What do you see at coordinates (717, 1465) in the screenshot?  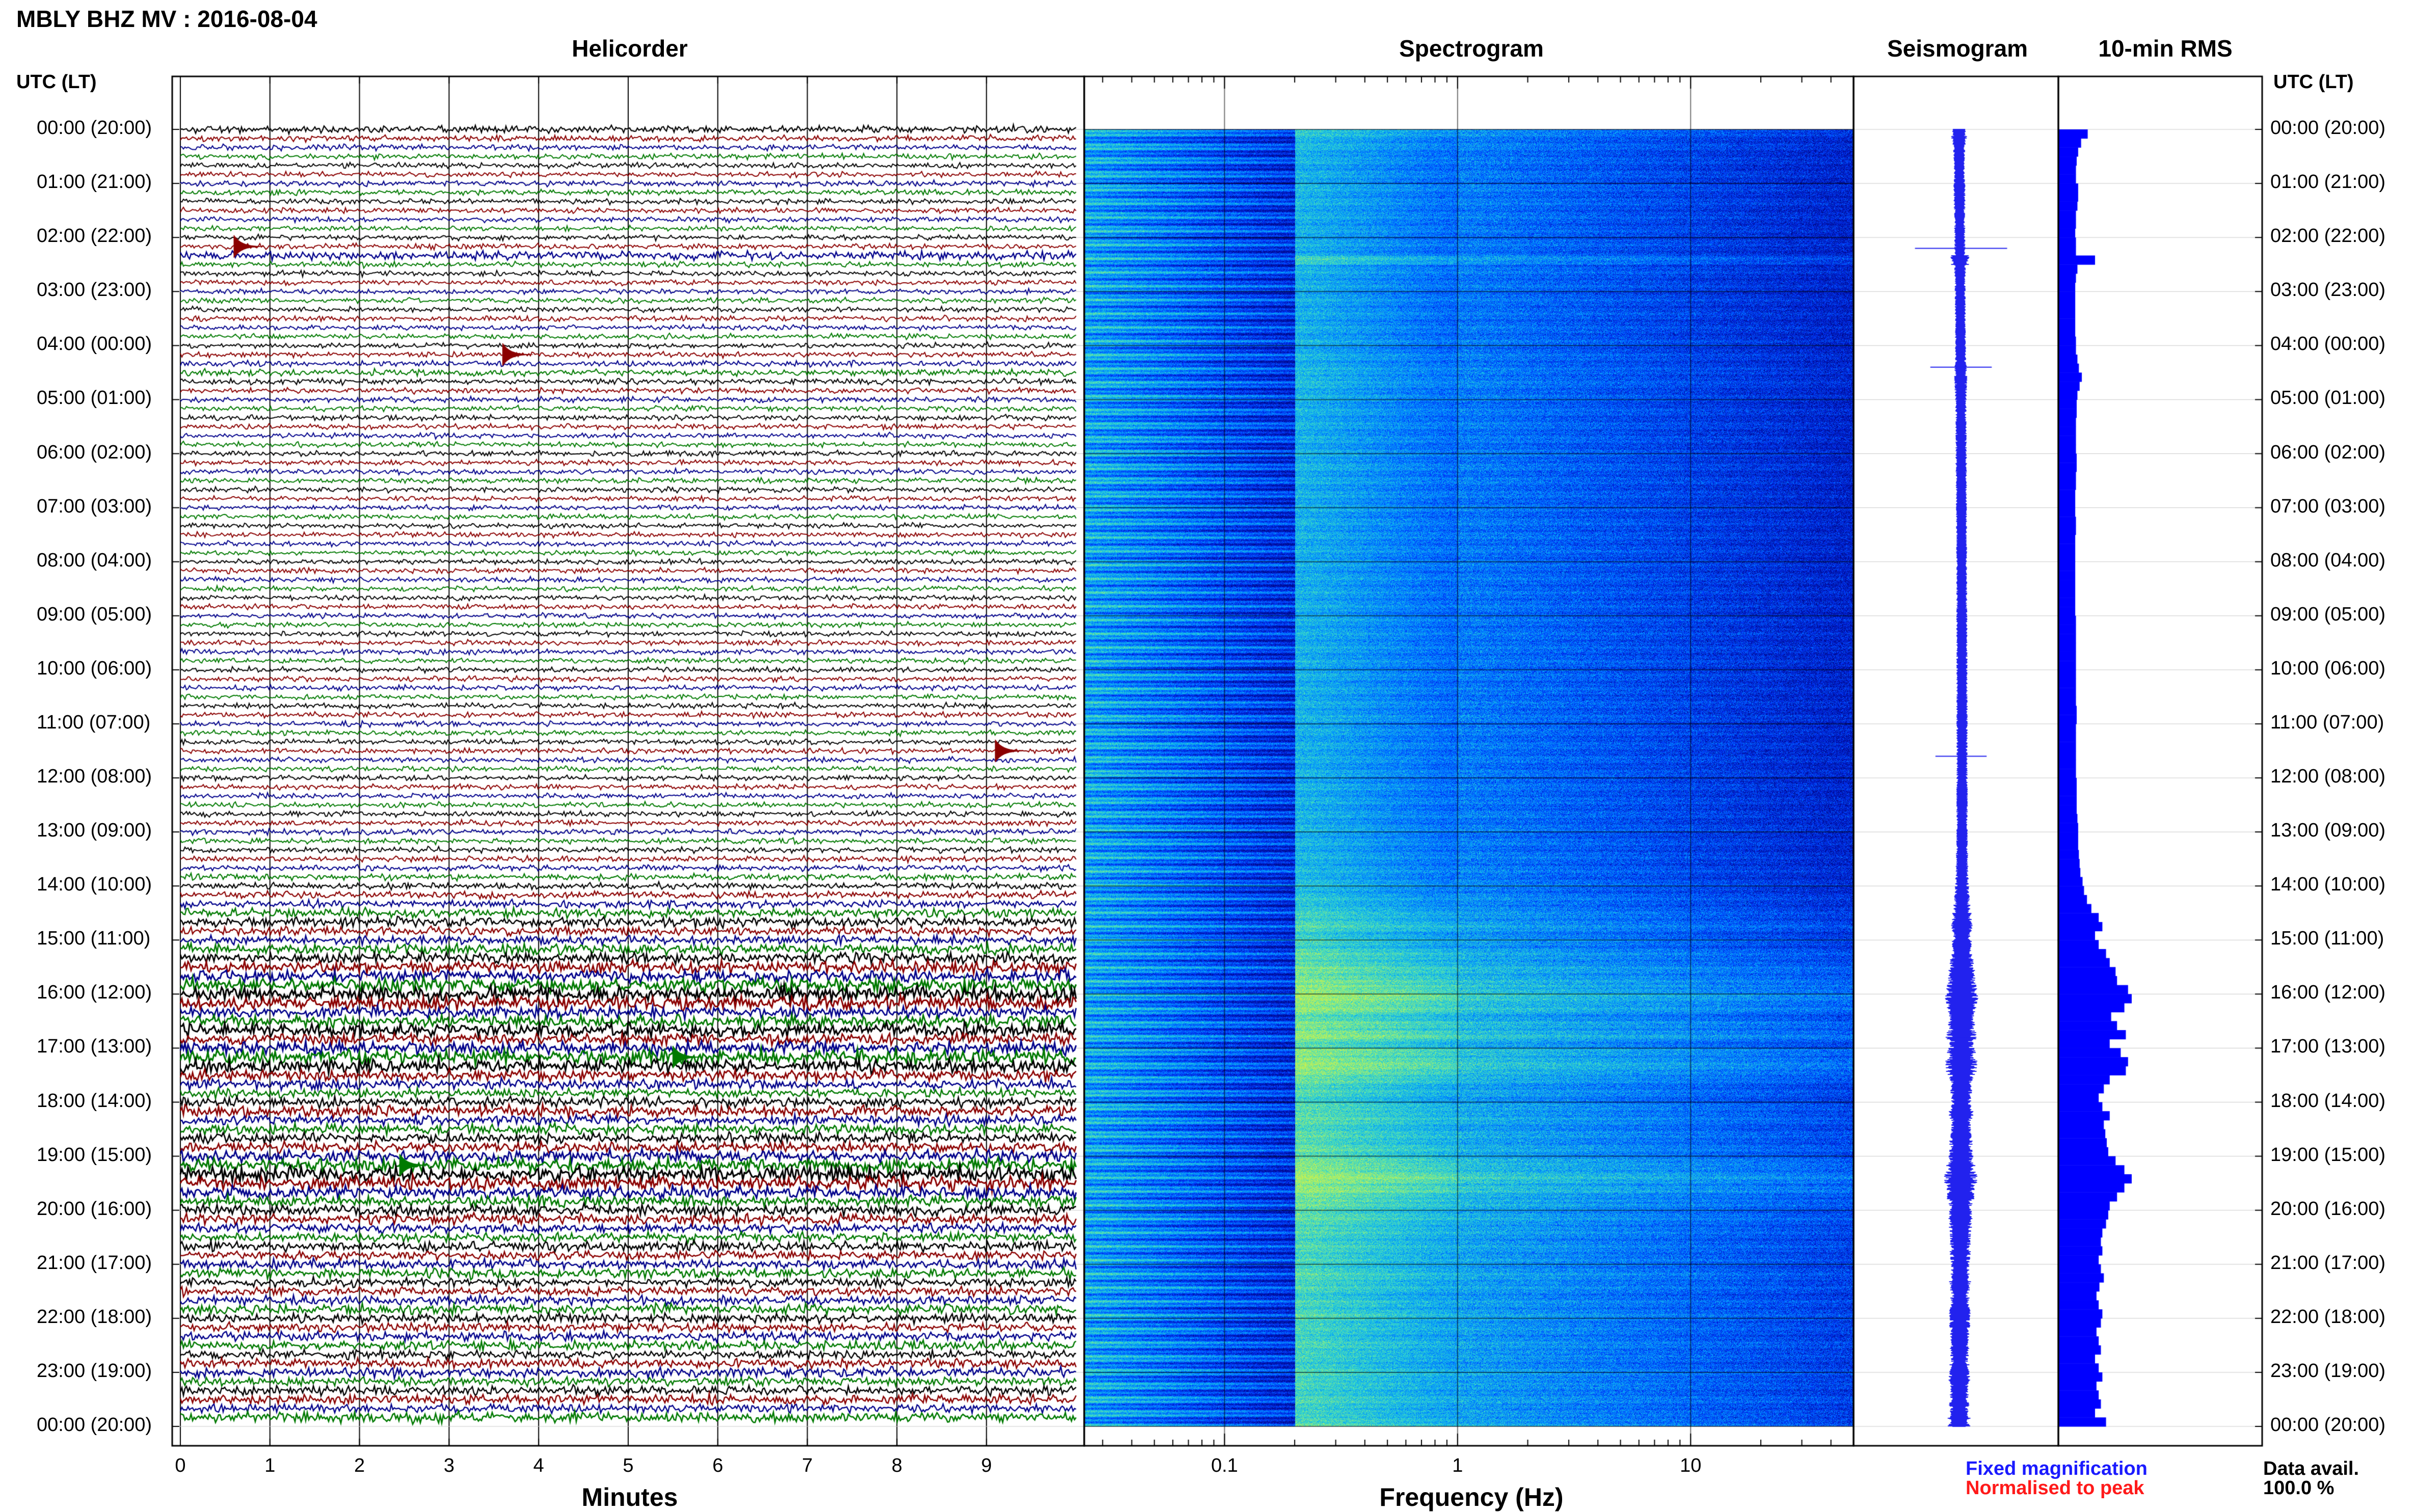 I see `x-tick-label-helicorder: 6` at bounding box center [717, 1465].